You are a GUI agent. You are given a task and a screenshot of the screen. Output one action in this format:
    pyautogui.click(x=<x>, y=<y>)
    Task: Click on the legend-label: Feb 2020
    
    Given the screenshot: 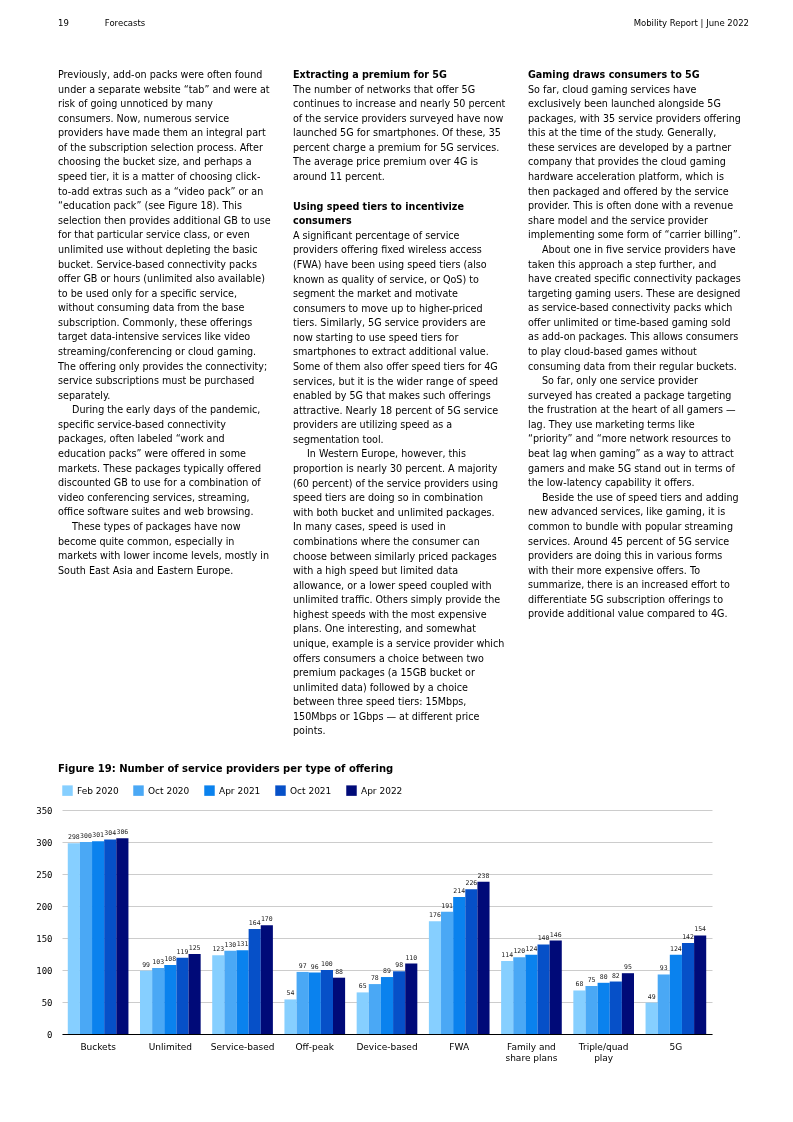 What is the action you would take?
    pyautogui.click(x=98, y=790)
    